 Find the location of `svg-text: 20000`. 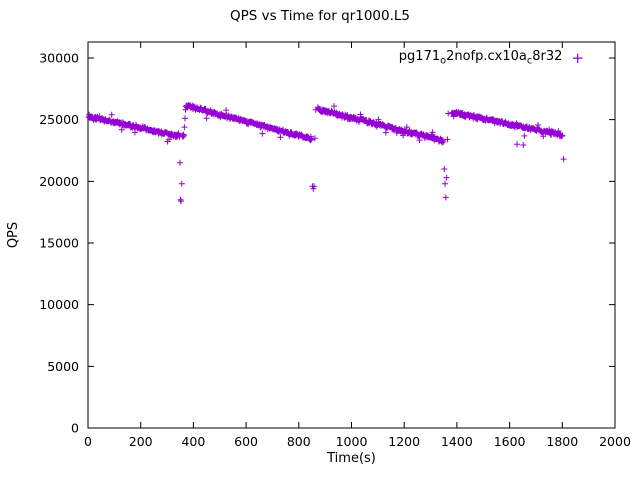

svg-text: 20000 is located at coordinates (59, 181).